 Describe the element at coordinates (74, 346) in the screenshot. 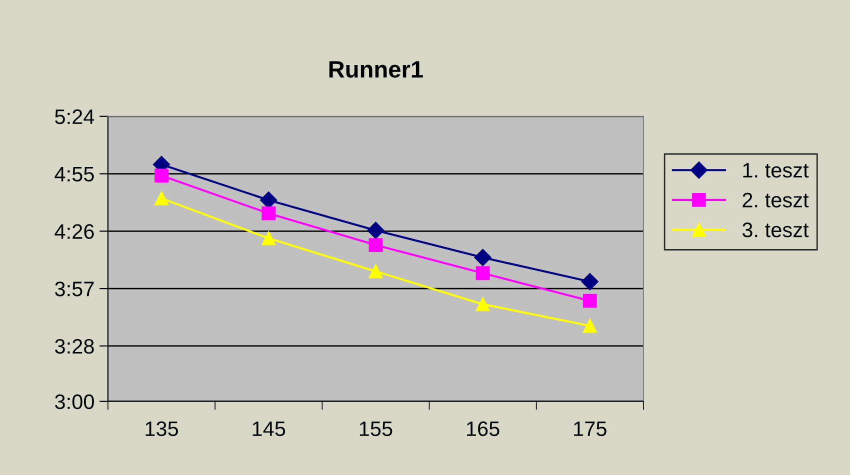

I see `y-tick-label: 3:28` at that location.